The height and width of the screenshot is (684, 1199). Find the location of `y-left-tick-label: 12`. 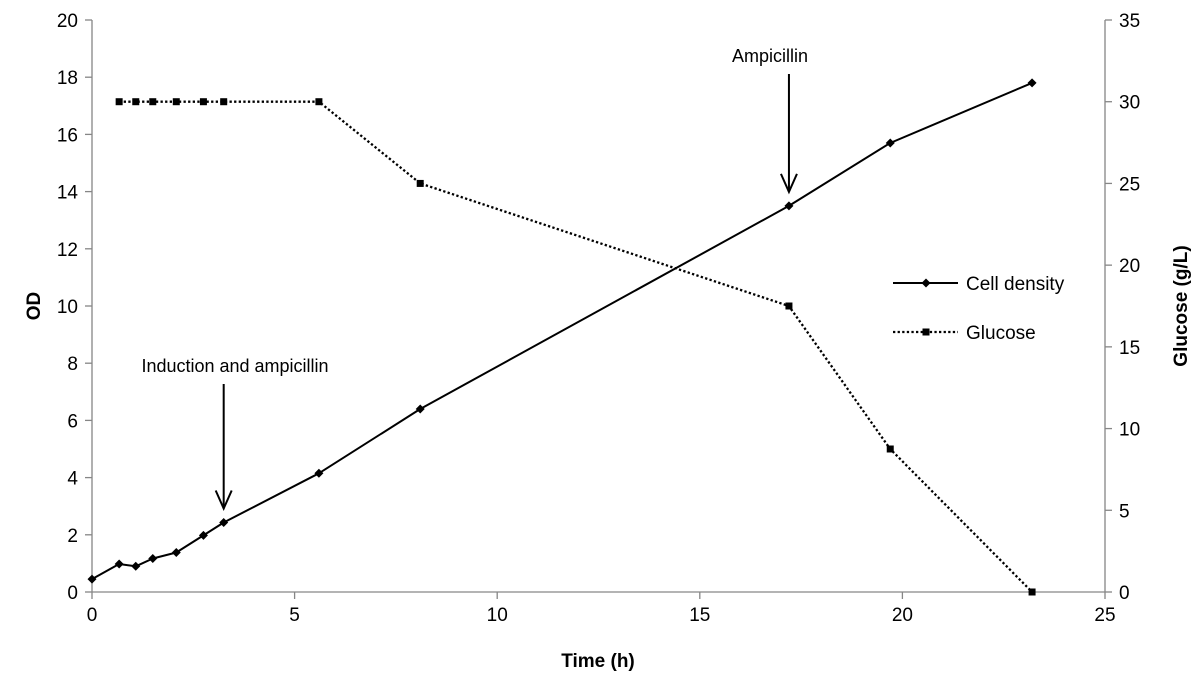

y-left-tick-label: 12 is located at coordinates (67, 250).